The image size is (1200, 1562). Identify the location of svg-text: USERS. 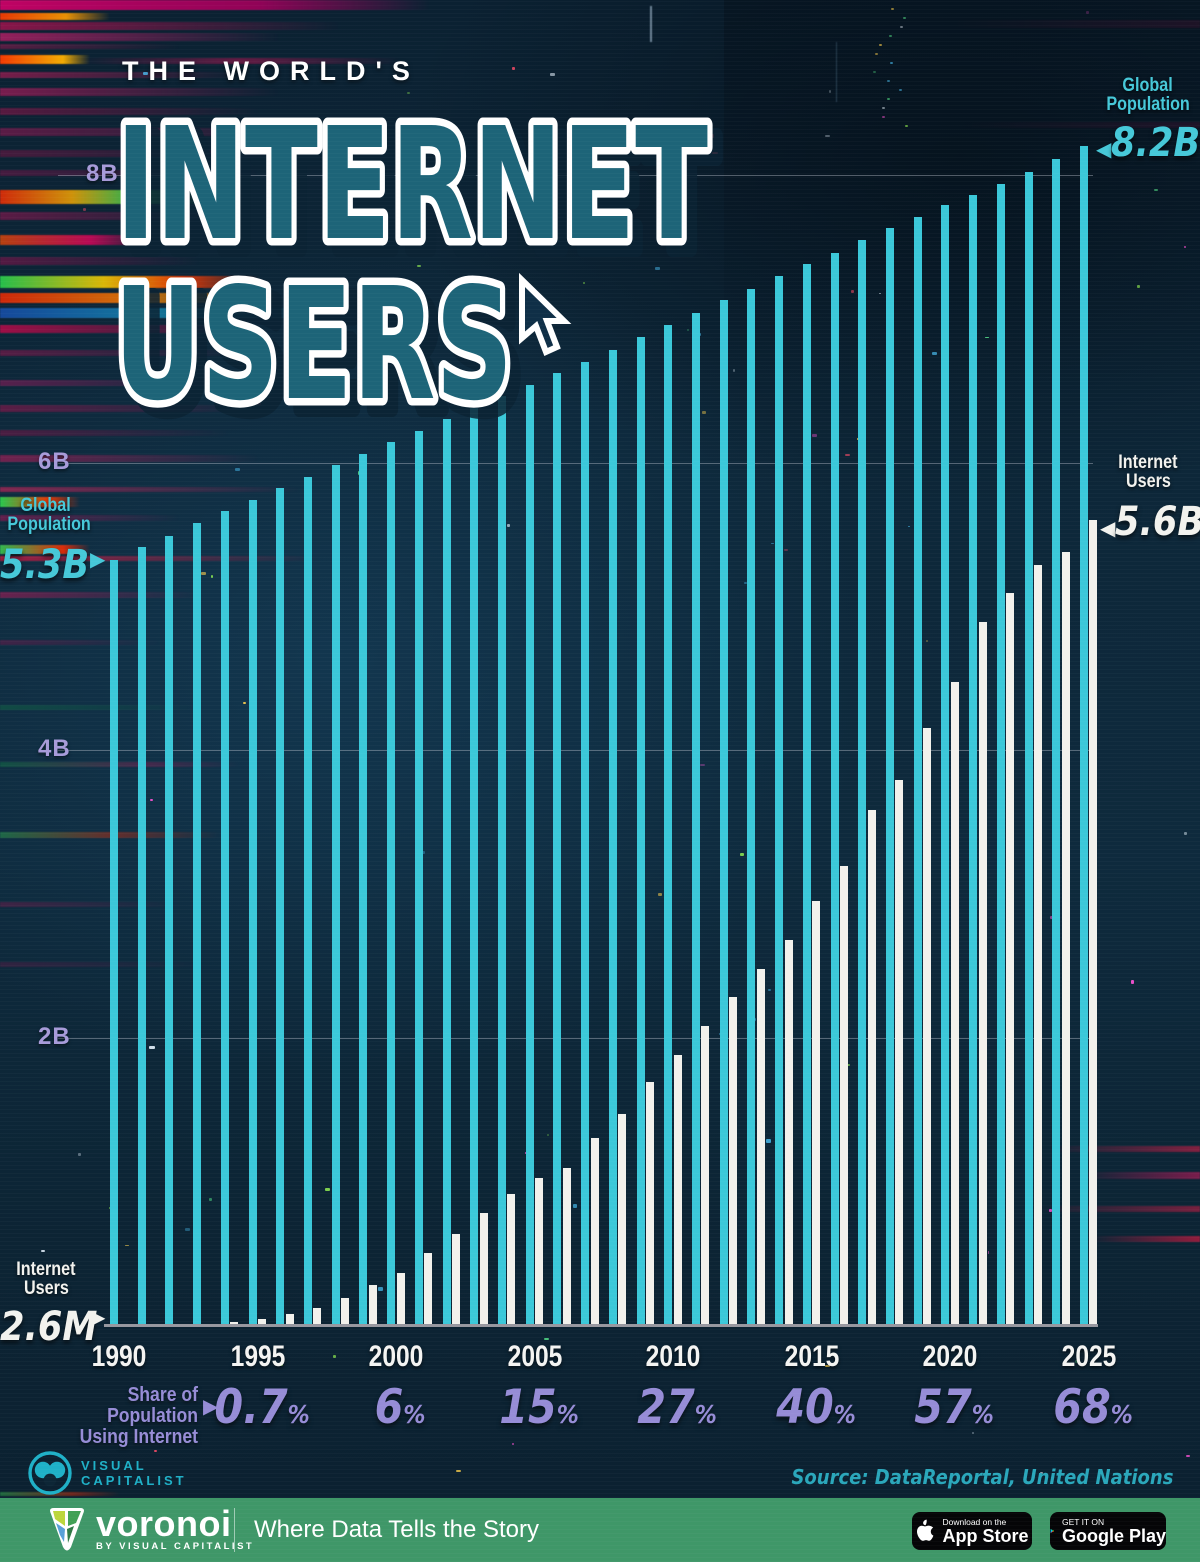
(323, 355).